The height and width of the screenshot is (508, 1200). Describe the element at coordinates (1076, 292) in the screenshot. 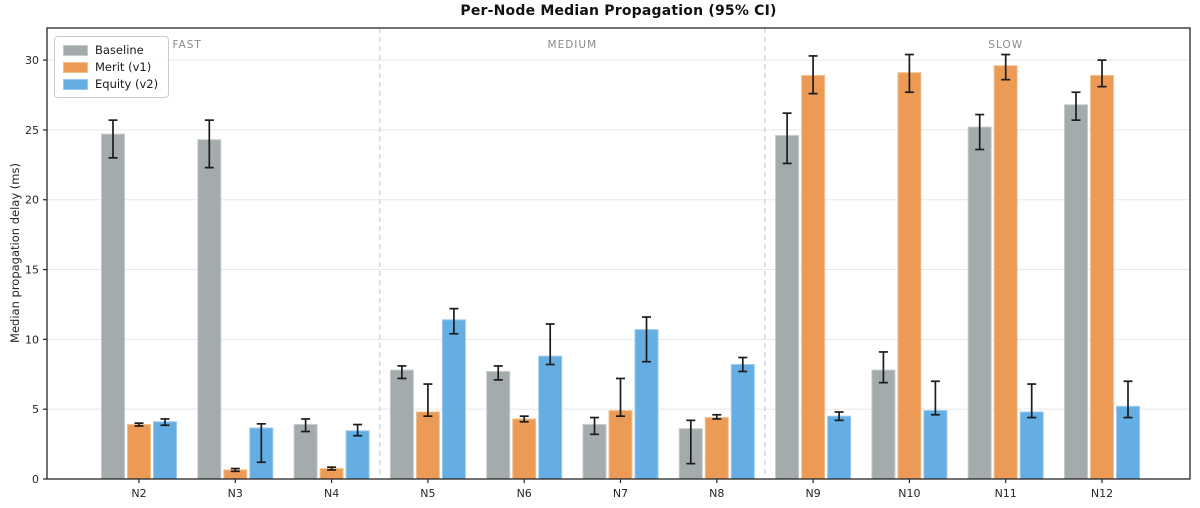

I see `bar-baseline-N12` at that location.